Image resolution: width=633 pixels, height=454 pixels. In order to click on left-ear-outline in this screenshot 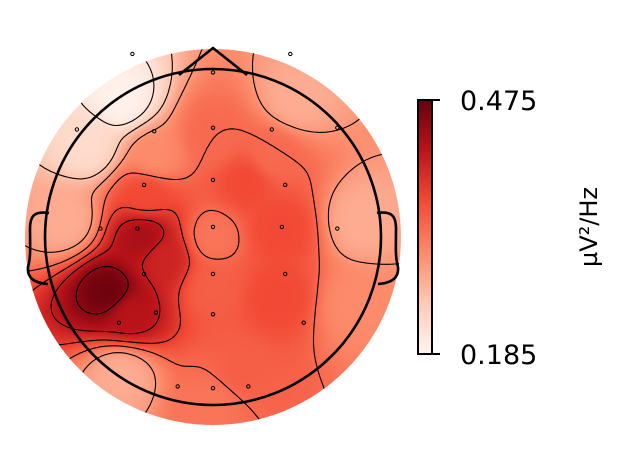, I will do `click(38, 248)`.